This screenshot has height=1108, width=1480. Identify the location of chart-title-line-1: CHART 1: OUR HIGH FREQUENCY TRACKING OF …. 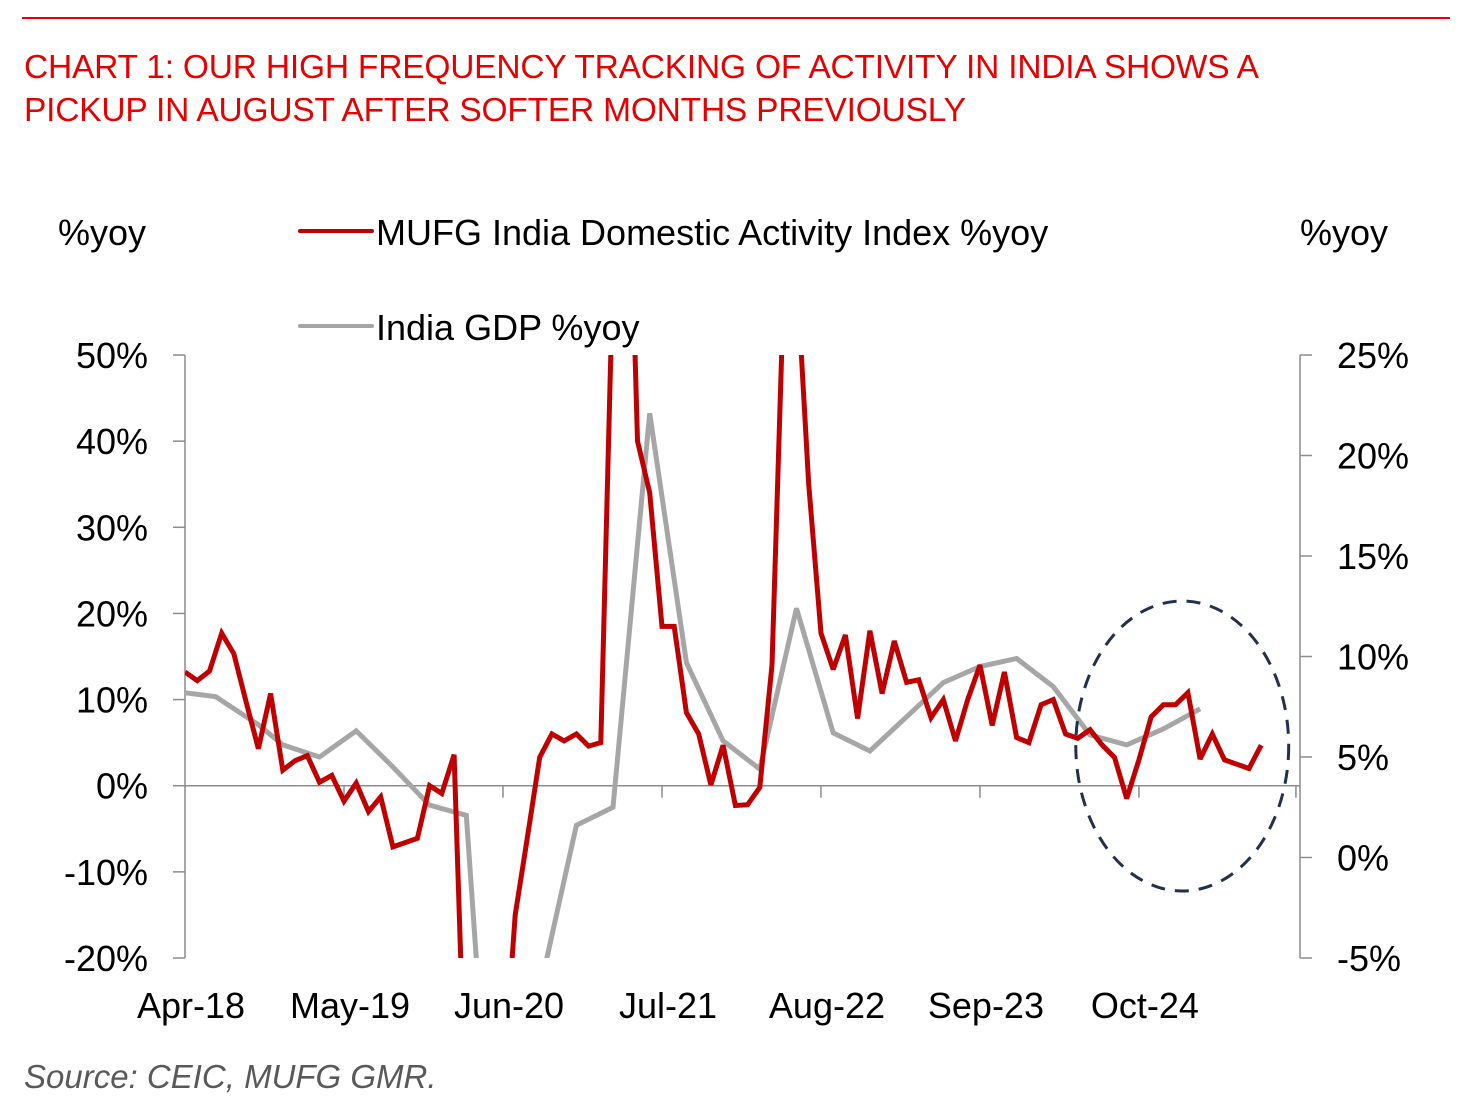
(641, 67).